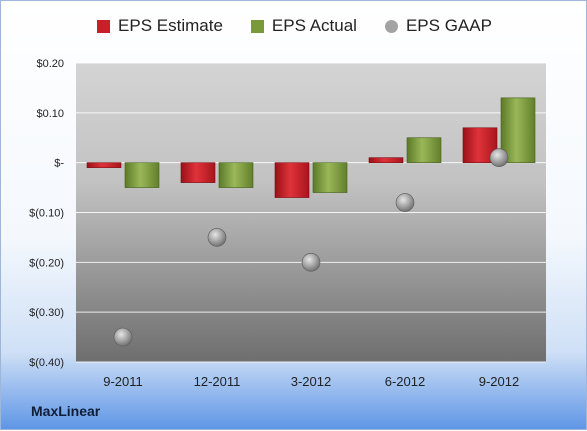 The image size is (587, 431). Describe the element at coordinates (311, 381) in the screenshot. I see `x-tick-label: 3-2012` at that location.